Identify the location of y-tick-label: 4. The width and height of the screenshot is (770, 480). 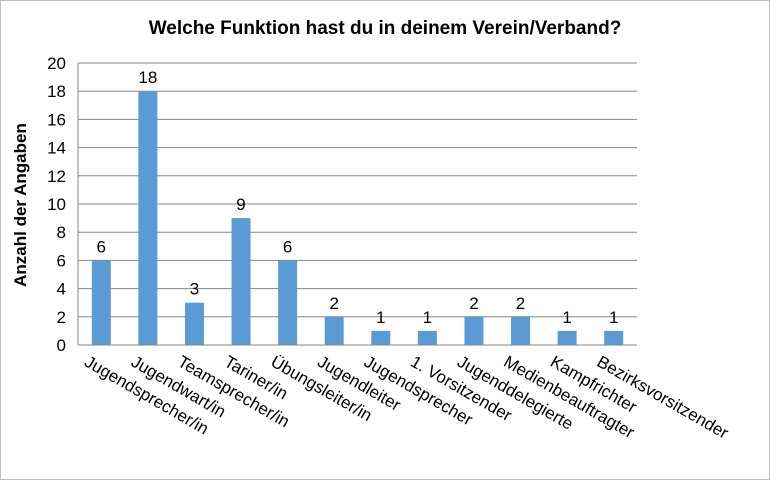
(61, 289).